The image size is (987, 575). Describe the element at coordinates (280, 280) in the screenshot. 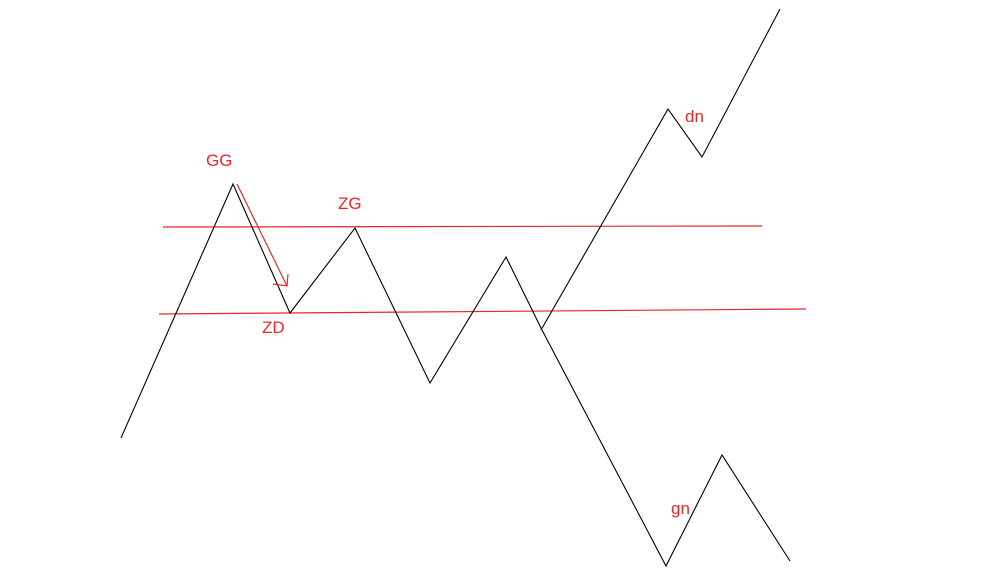

I see `arrow-head` at that location.